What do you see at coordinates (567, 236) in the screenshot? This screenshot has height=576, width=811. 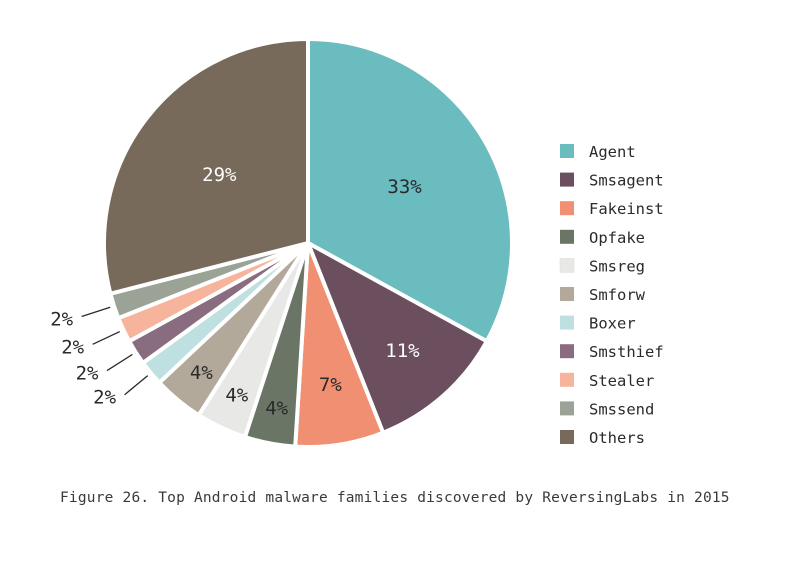 I see `legend-swatch-opfake` at bounding box center [567, 236].